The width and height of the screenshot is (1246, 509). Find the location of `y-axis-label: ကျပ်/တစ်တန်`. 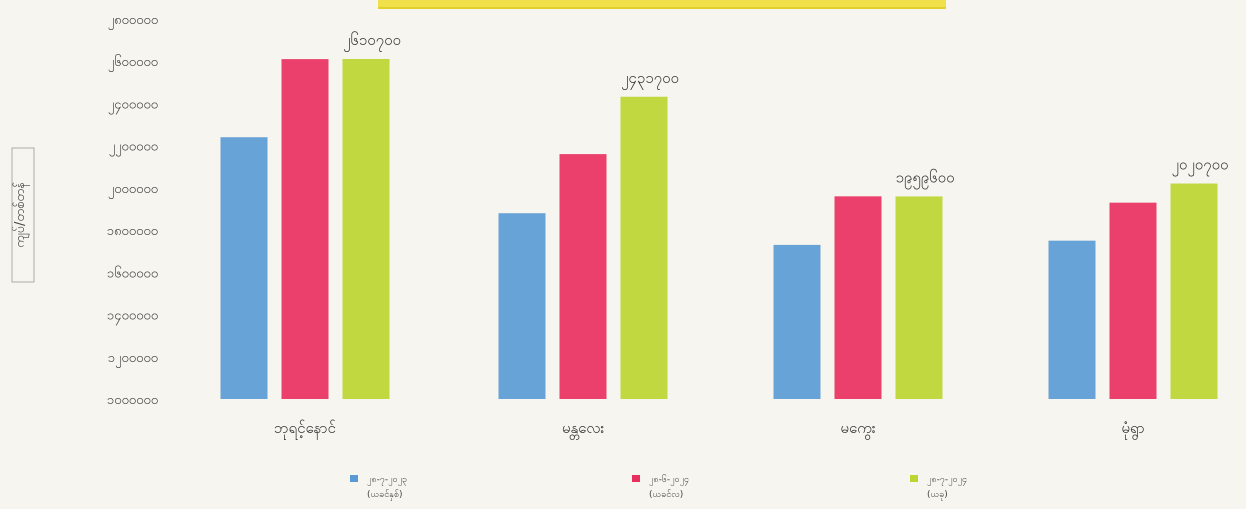

y-axis-label: ကျပ်/တစ်တန် is located at coordinates (21, 215).